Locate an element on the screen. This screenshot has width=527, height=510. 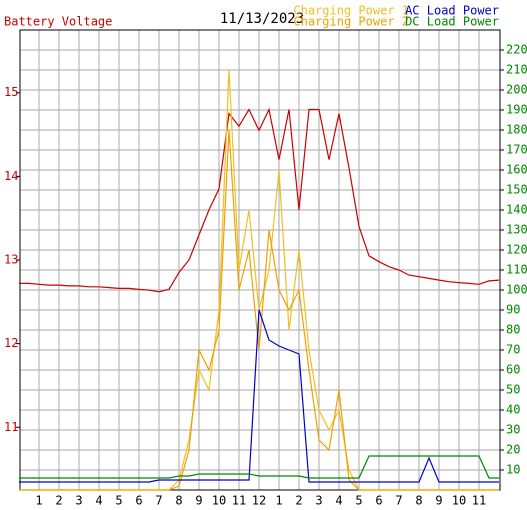
y2-tick-label: 170 is located at coordinates (516, 150).